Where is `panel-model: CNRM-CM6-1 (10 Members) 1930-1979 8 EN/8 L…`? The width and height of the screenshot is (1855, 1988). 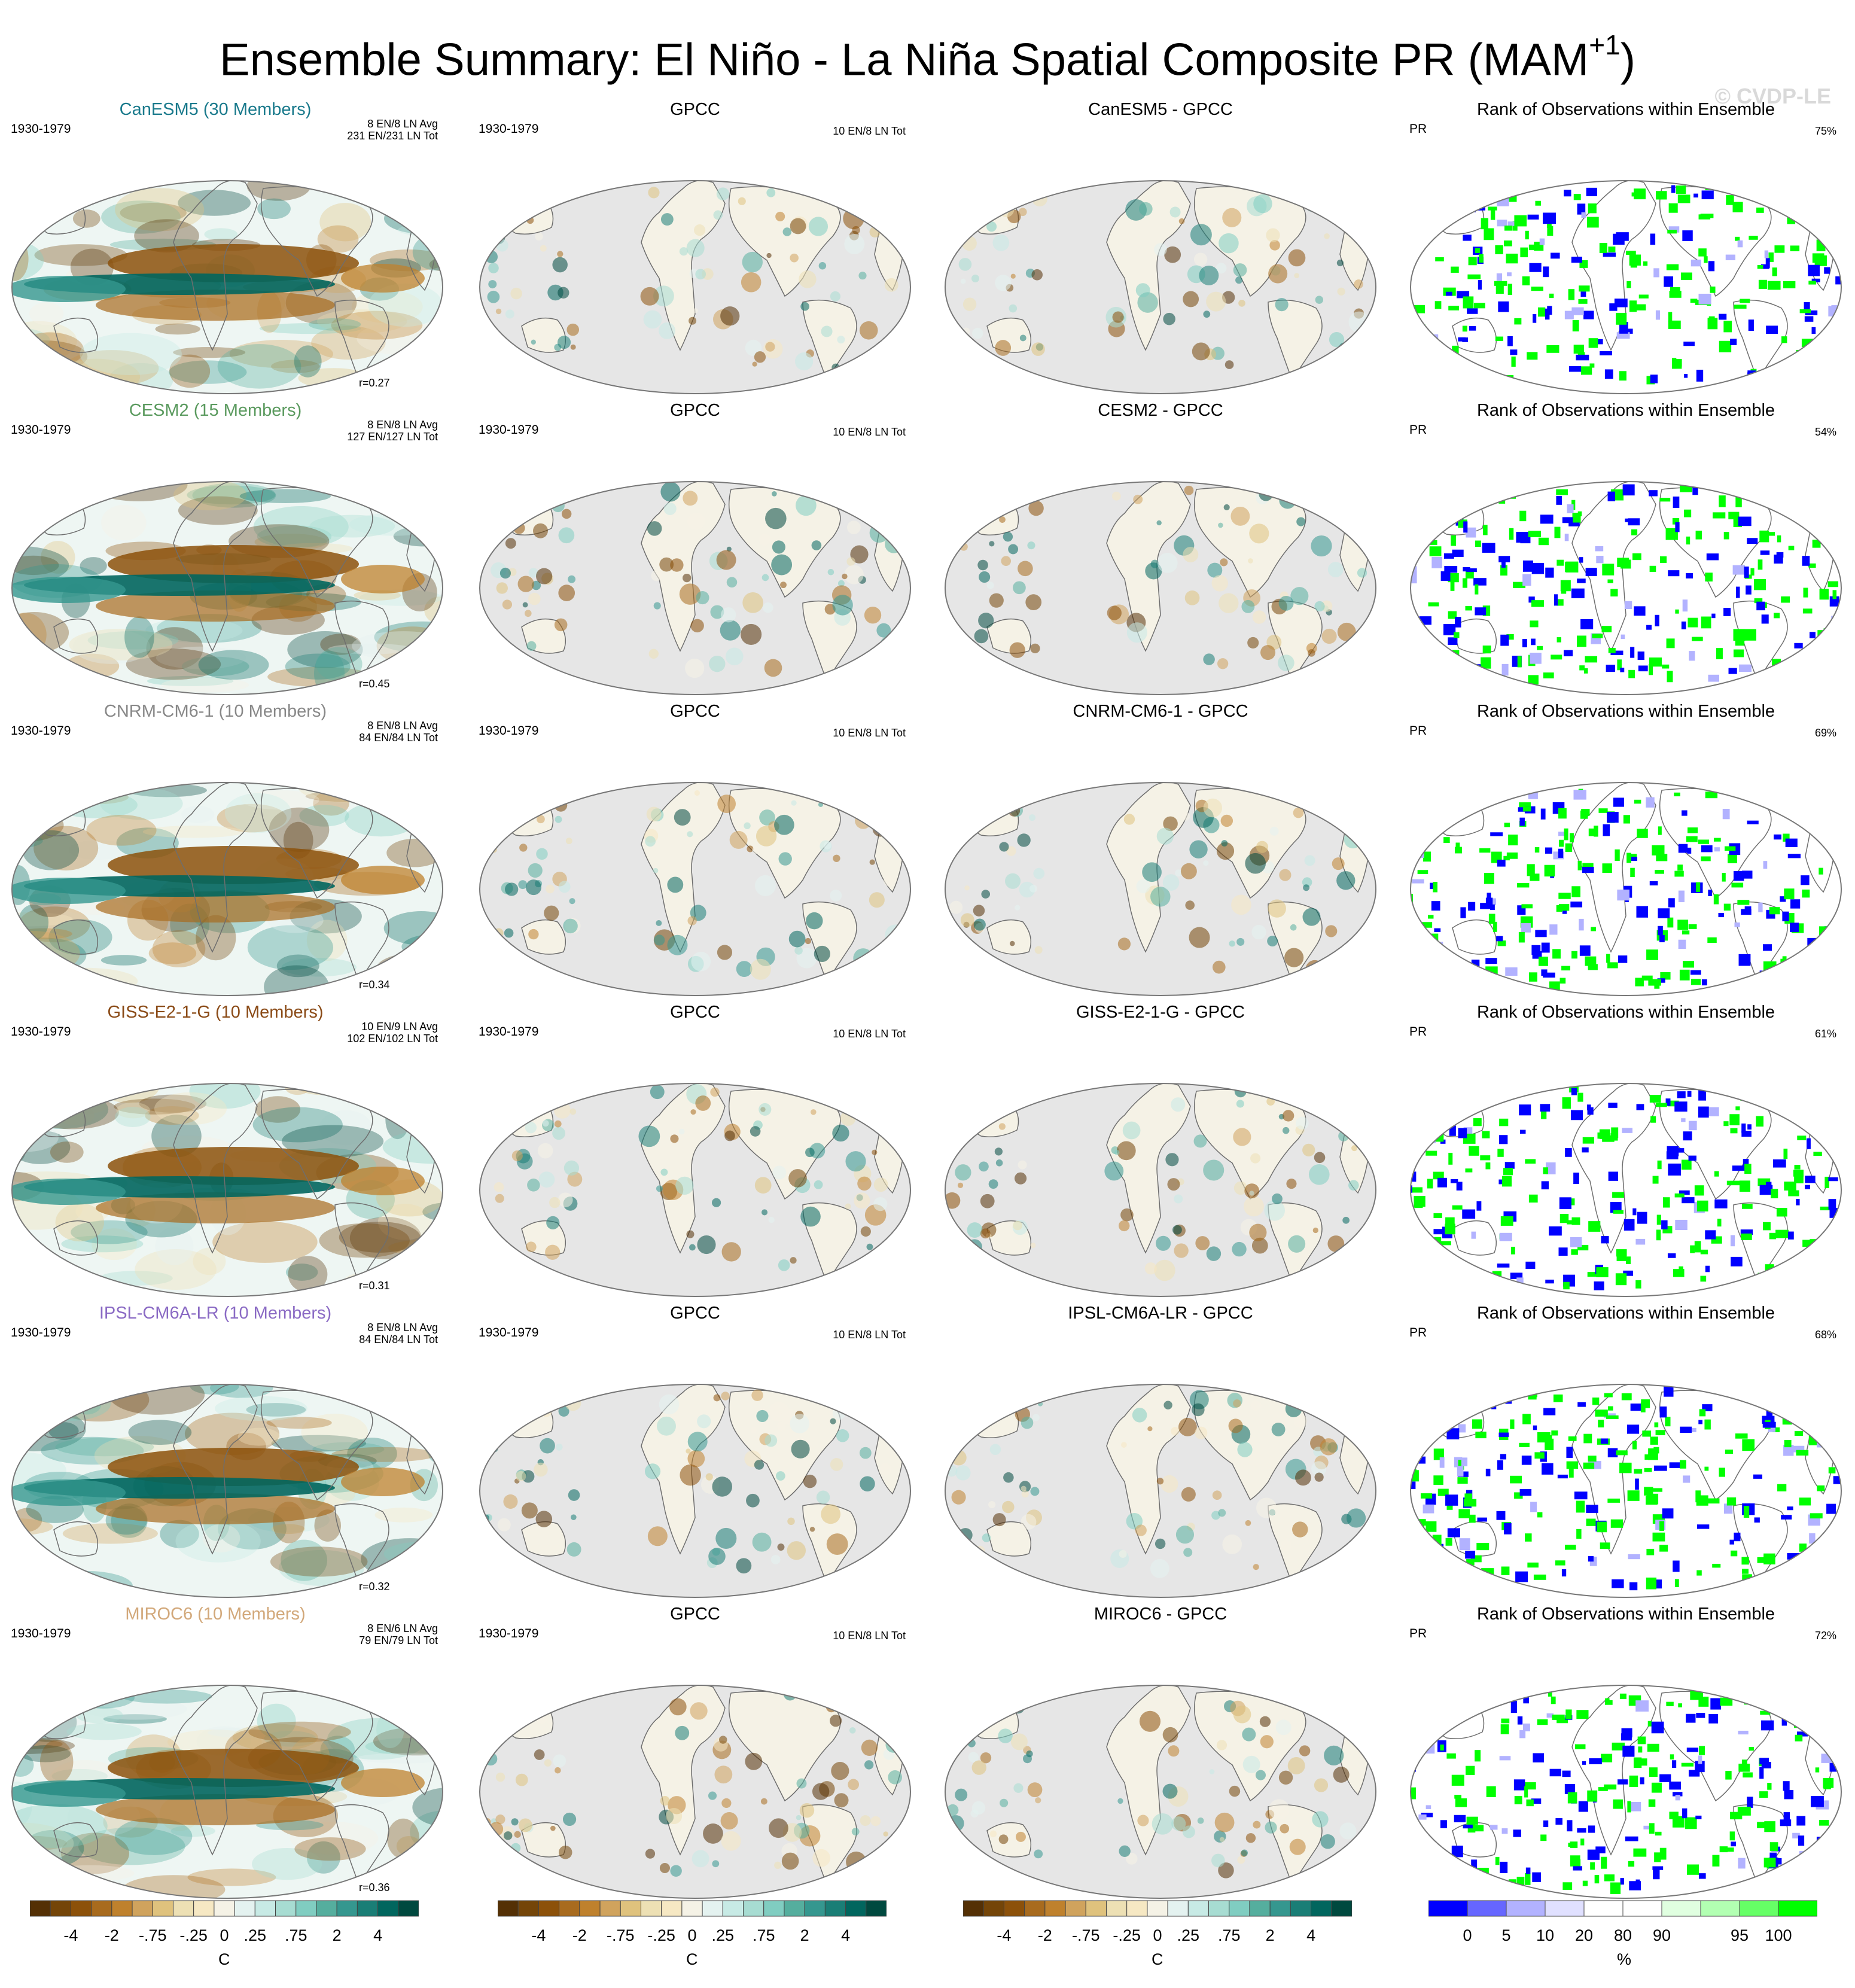
panel-model: CNRM-CM6-1 (10 Members) 1930-1979 8 EN/8 L… is located at coordinates (227, 849).